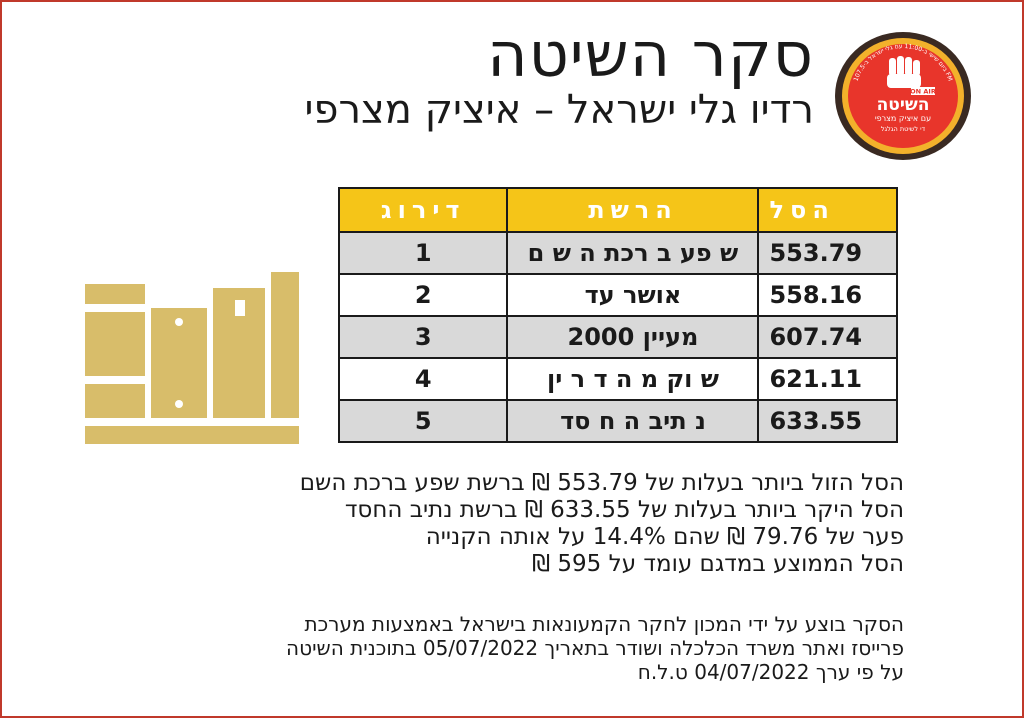 This screenshot has height=718, width=1024. Describe the element at coordinates (192, 358) in the screenshot. I see `books-icon` at that location.